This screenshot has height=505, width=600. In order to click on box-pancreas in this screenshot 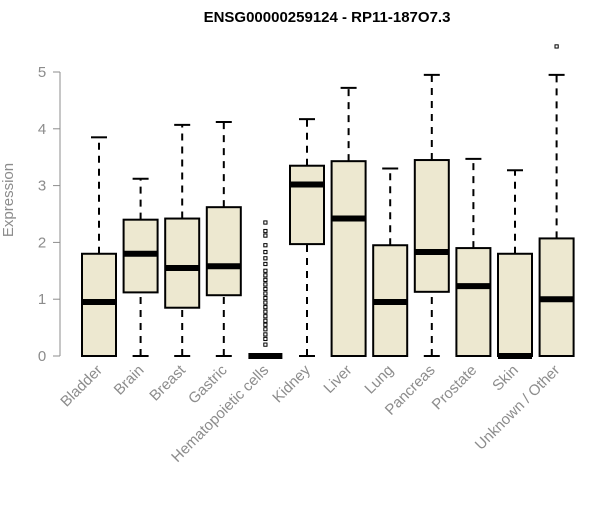, I will do `click(431, 215)`.